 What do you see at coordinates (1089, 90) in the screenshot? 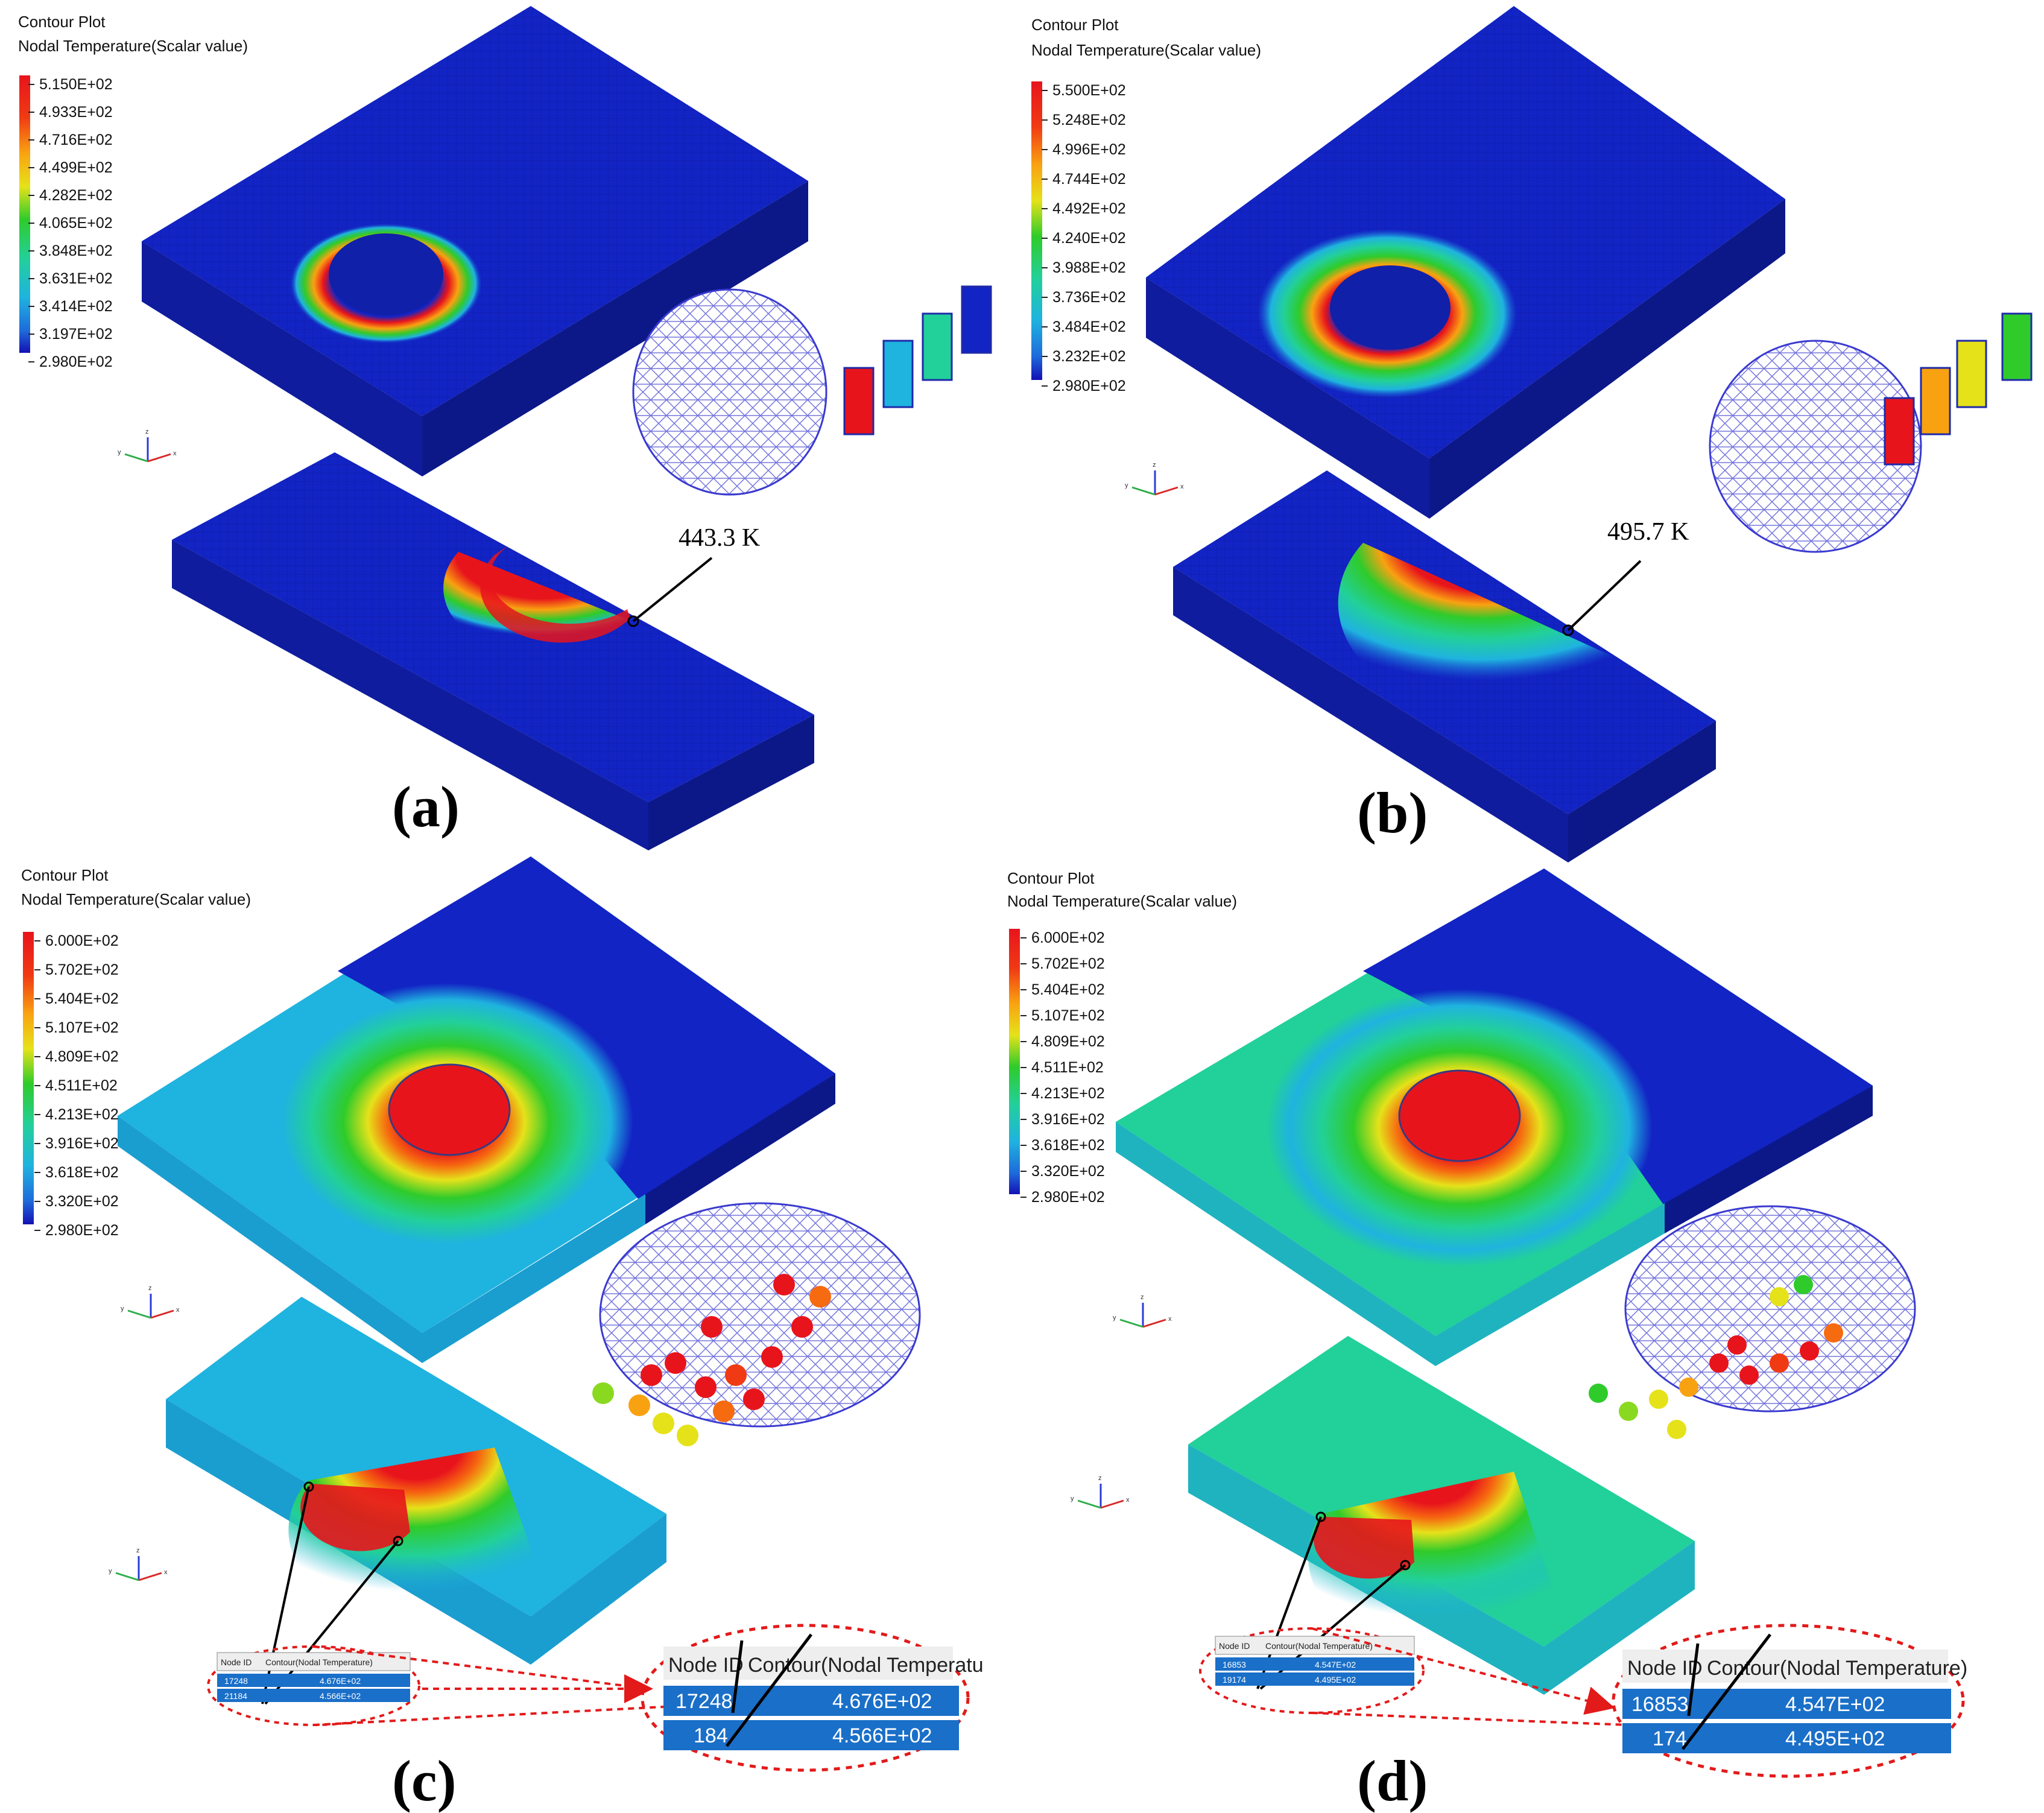
I see `legend-value: 5.500E+02` at bounding box center [1089, 90].